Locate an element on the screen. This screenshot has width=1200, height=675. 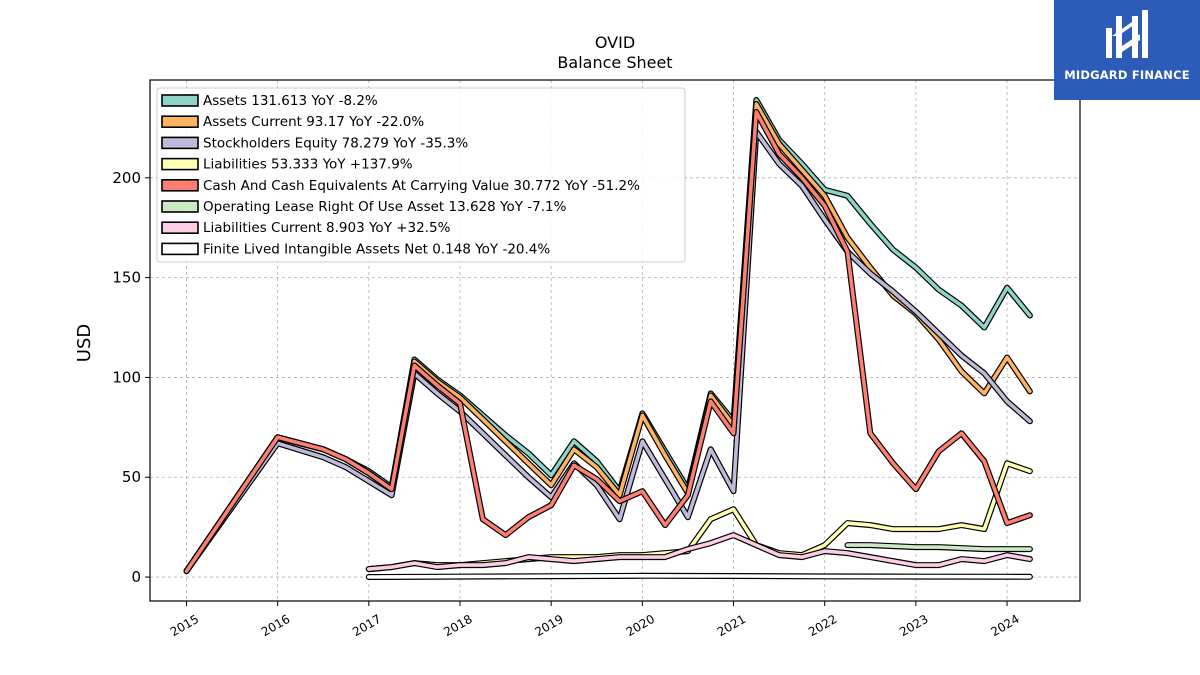
brand-name: MIDGARD FINANCE is located at coordinates (1127, 75).